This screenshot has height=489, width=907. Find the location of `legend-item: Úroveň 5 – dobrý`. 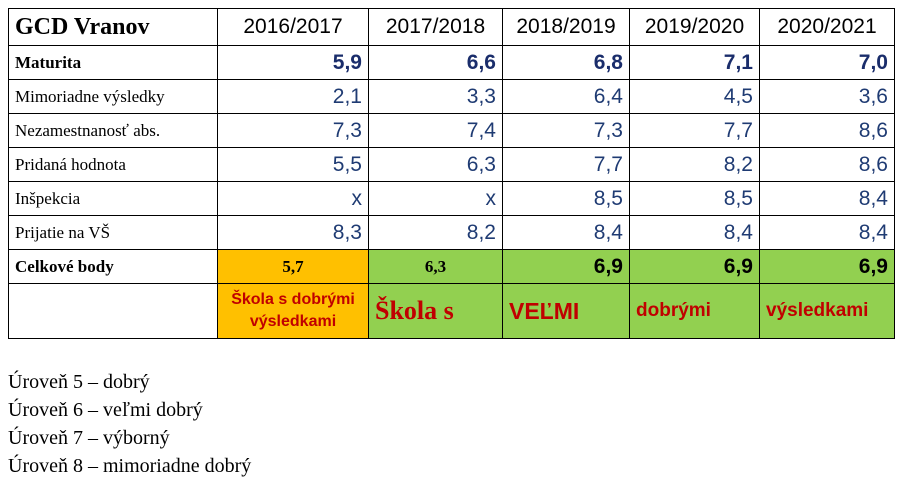

legend-item: Úroveň 5 – dobrý is located at coordinates (79, 382).